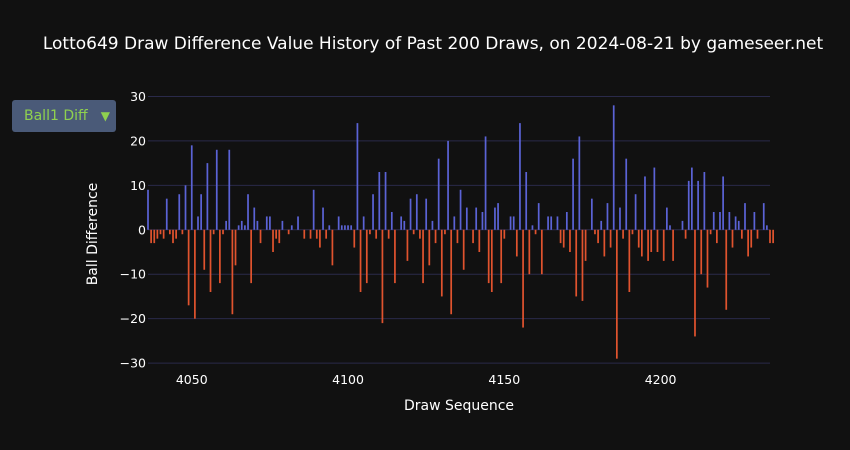 This screenshot has height=450, width=850. What do you see at coordinates (192, 379) in the screenshot?
I see `x-tick-label: 4050` at bounding box center [192, 379].